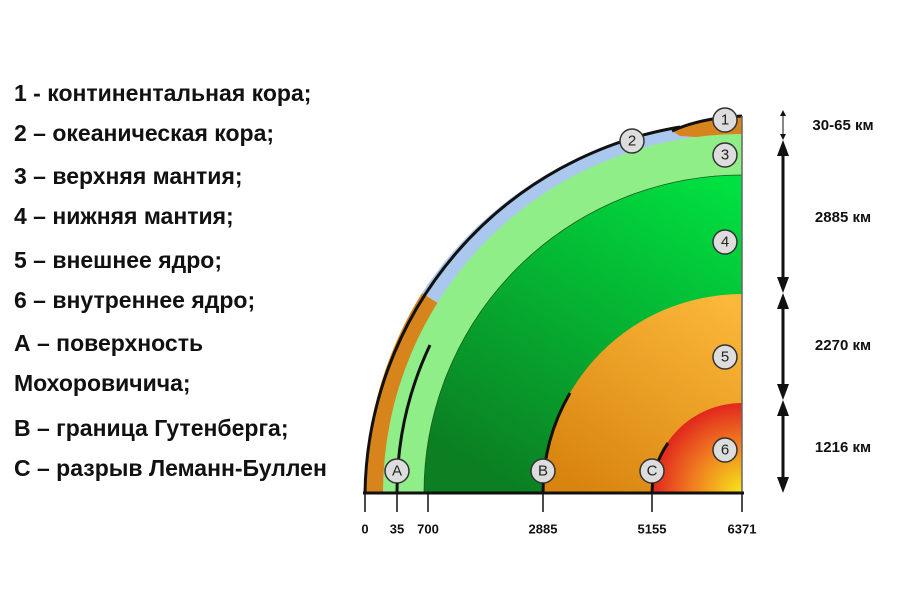 The height and width of the screenshot is (600, 900). I want to click on legend-item: А – поверхность, so click(108, 343).